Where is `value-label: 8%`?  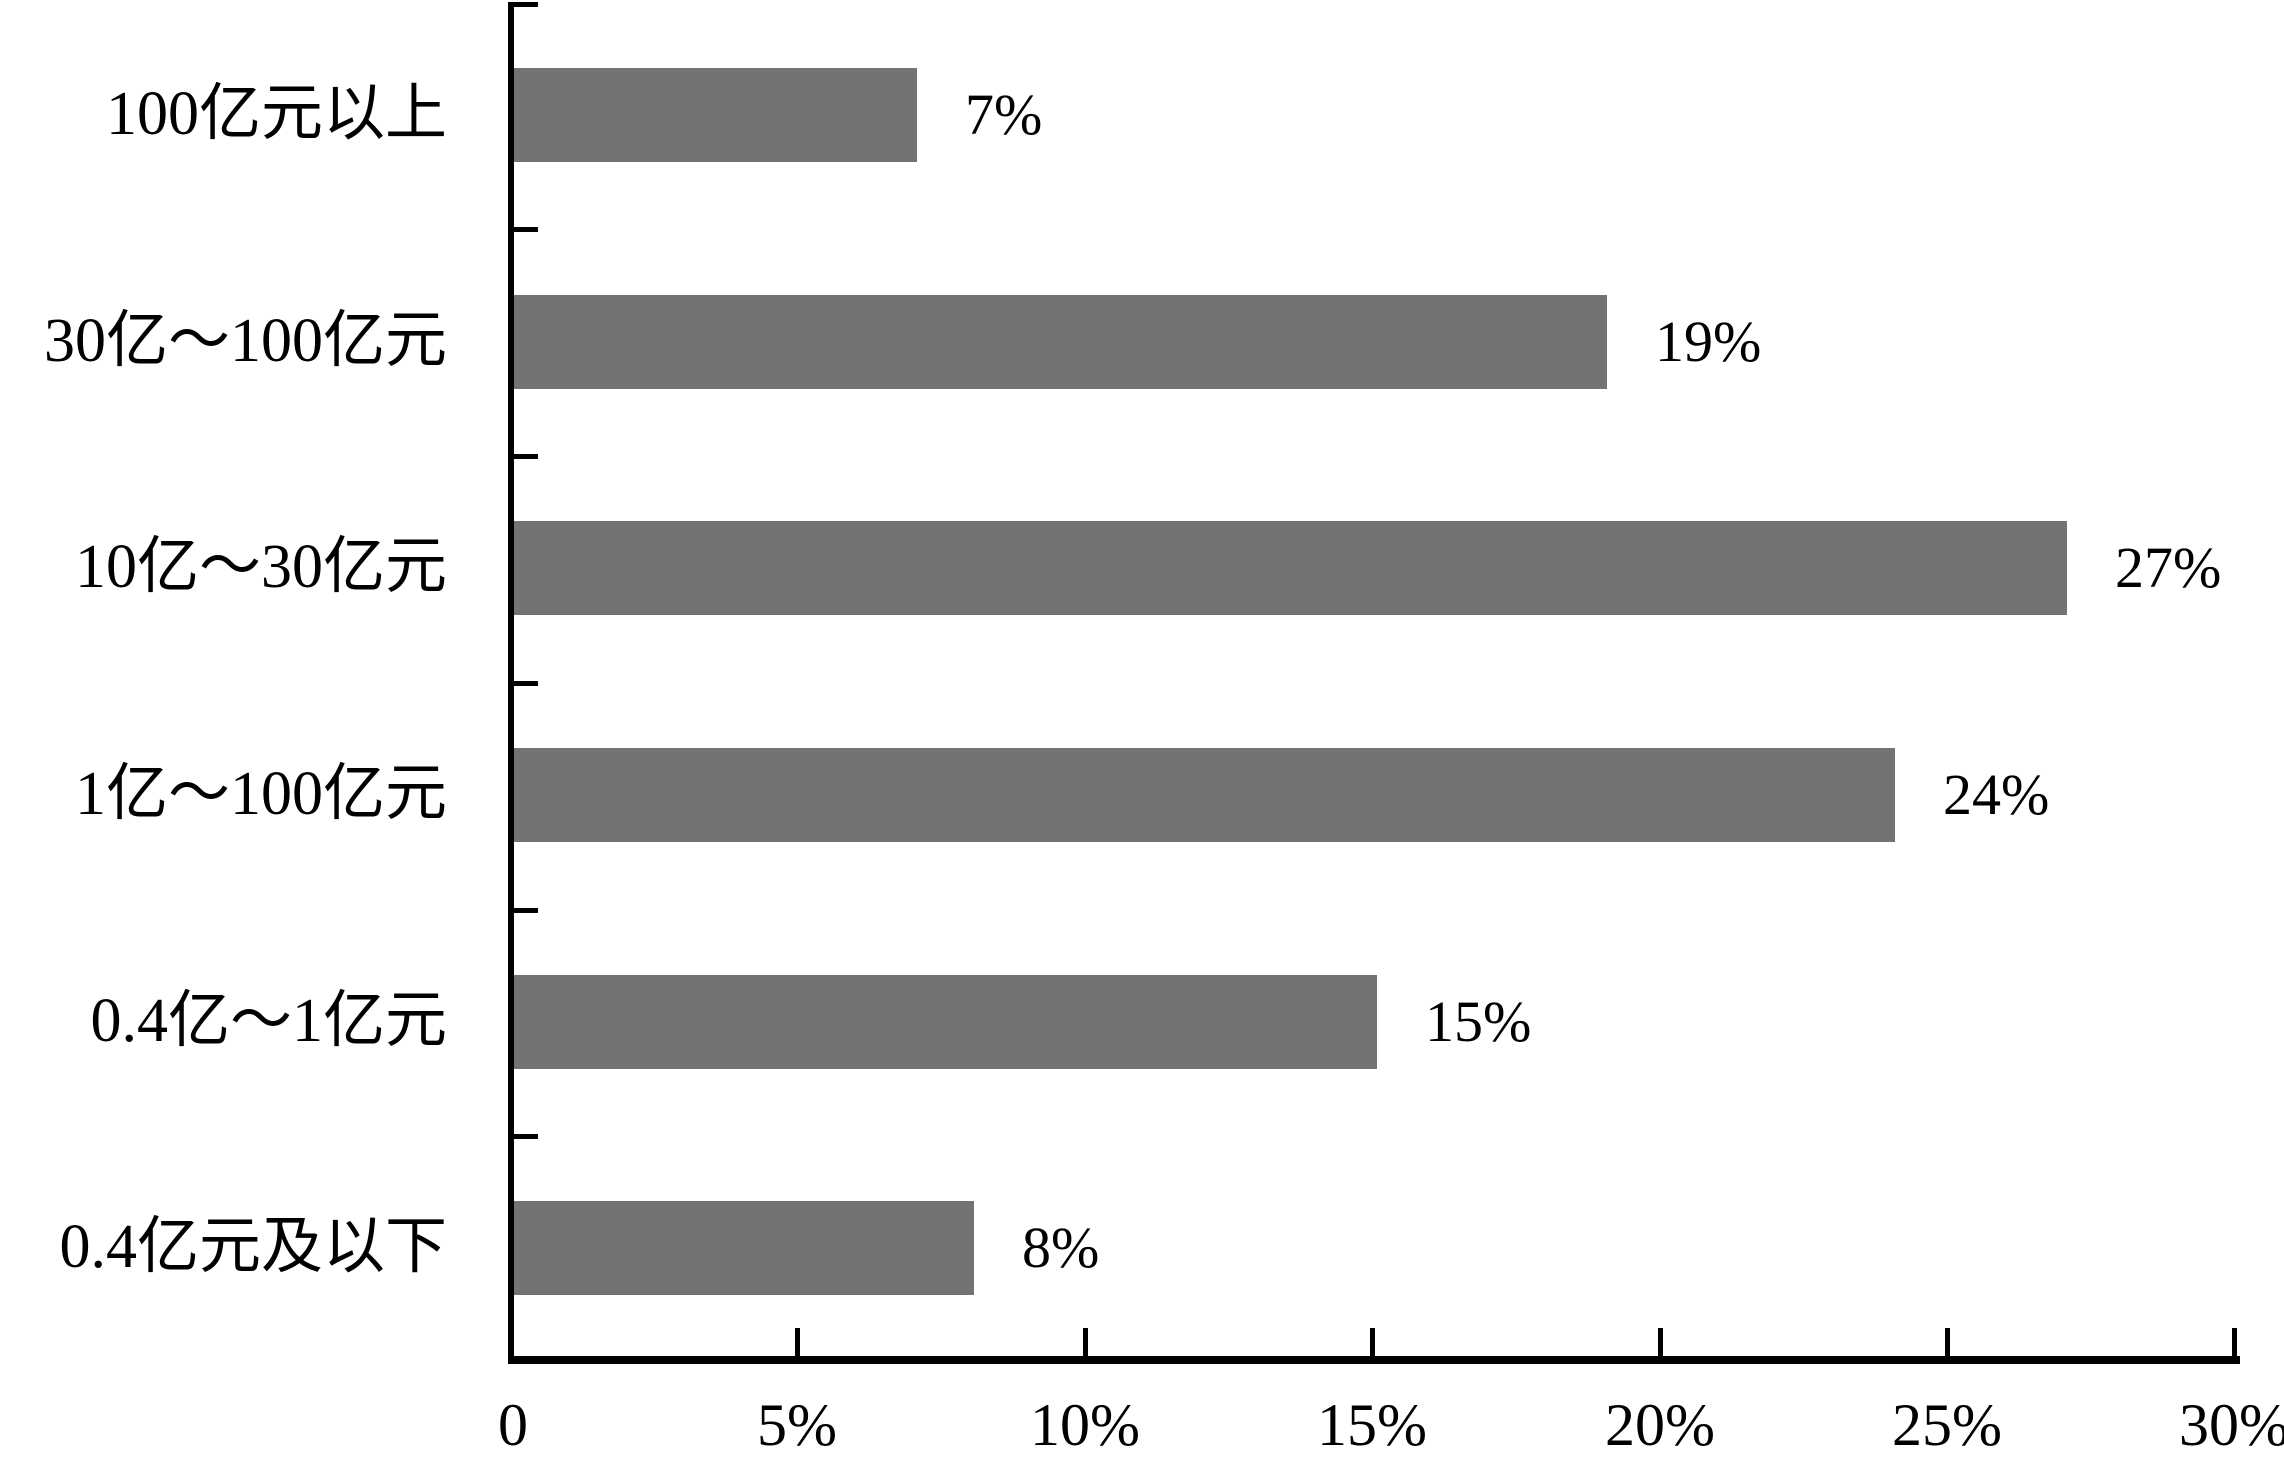
value-label: 8% is located at coordinates (1061, 1247).